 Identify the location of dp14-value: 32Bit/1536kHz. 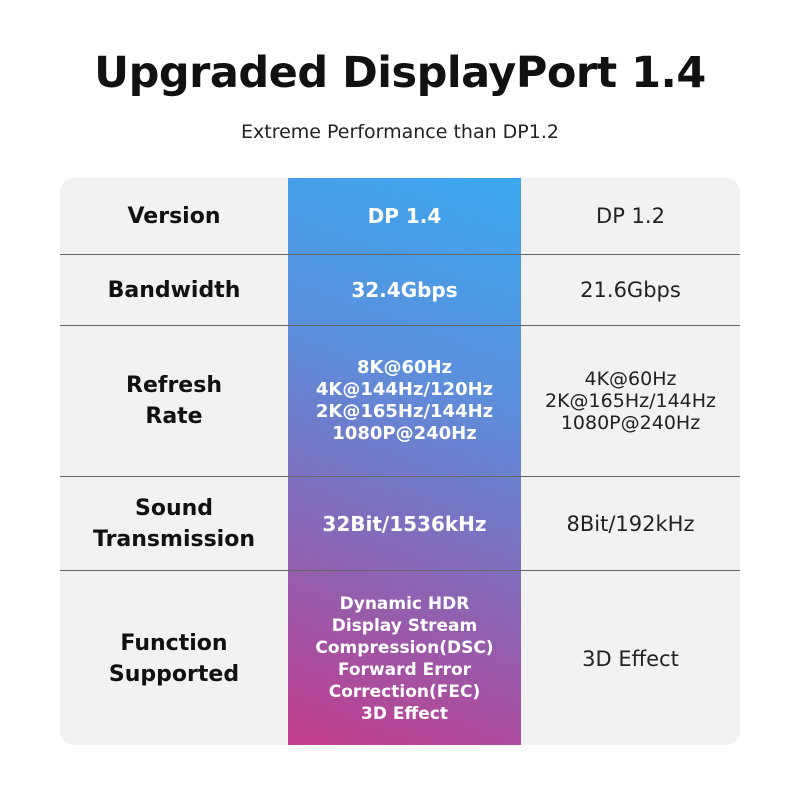
(404, 523).